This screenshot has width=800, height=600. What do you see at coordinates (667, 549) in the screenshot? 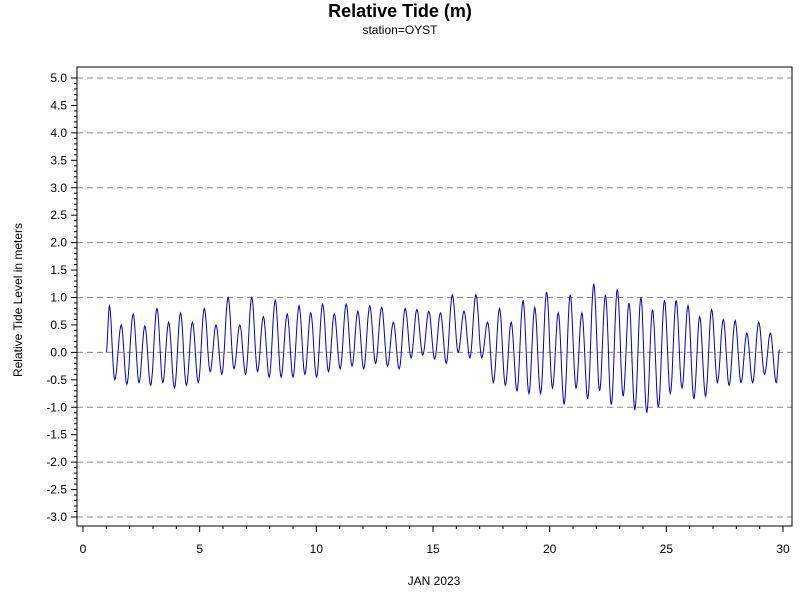
I see `x-tick-label: 25` at bounding box center [667, 549].